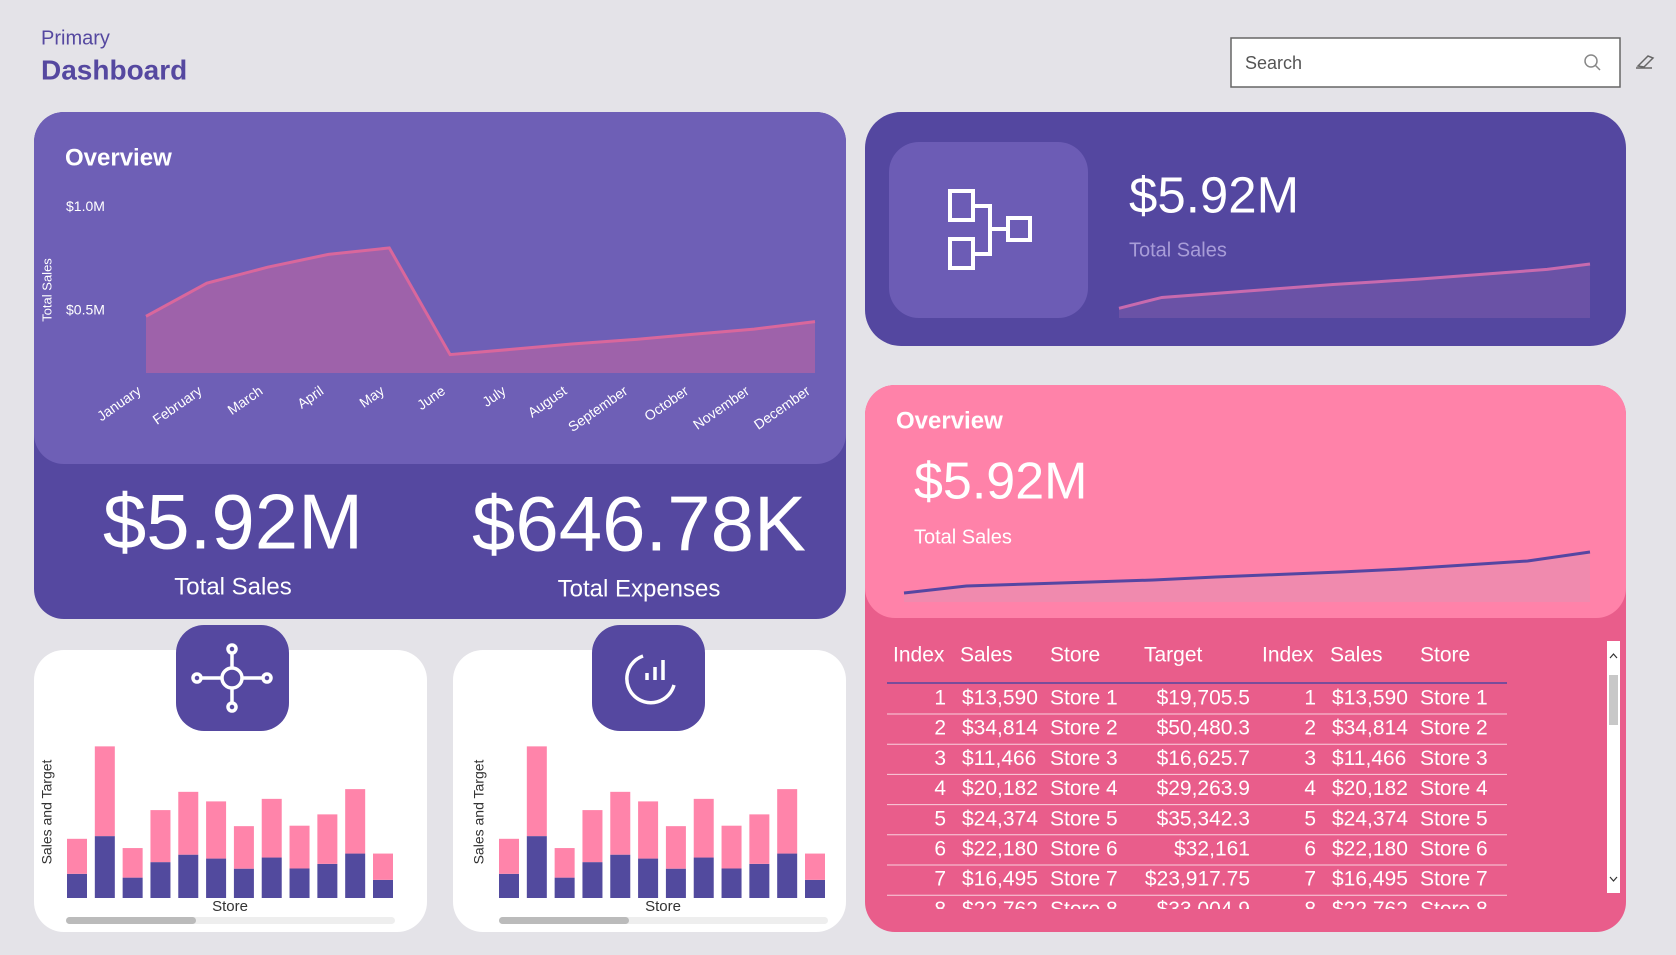 This screenshot has width=1676, height=955. Describe the element at coordinates (1591, 61) in the screenshot. I see `search-icon` at that location.